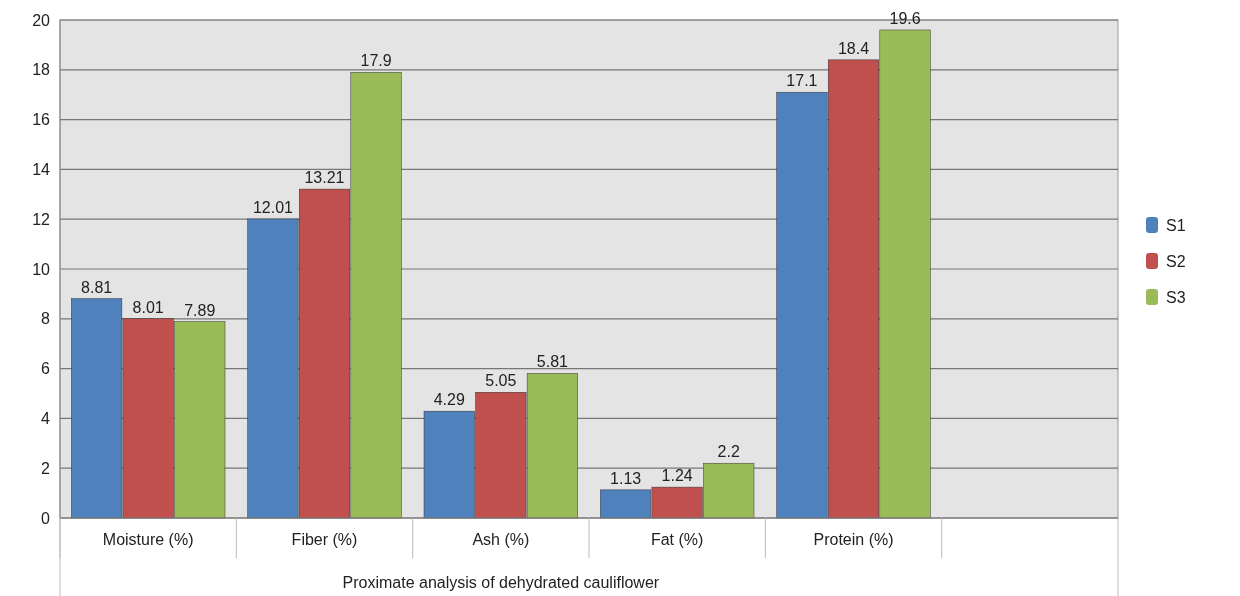  What do you see at coordinates (324, 178) in the screenshot?
I see `data-label: 13.21` at bounding box center [324, 178].